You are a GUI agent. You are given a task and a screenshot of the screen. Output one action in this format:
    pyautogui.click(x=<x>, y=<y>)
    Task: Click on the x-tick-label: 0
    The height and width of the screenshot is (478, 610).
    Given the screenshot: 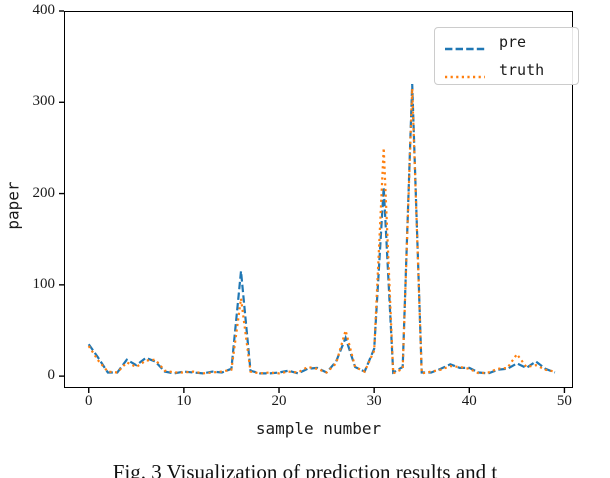 What is the action you would take?
    pyautogui.click(x=88, y=401)
    